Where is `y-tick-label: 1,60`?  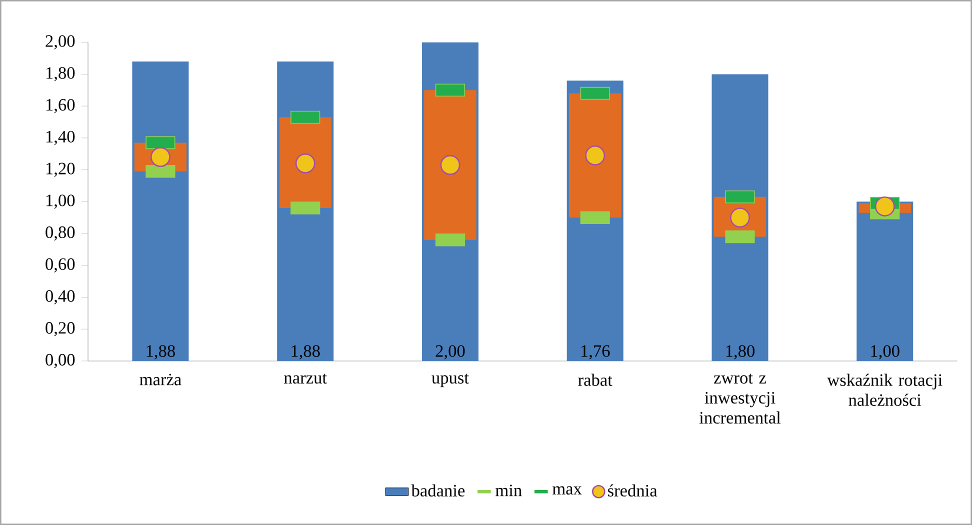 y-tick-label: 1,60 is located at coordinates (60, 106).